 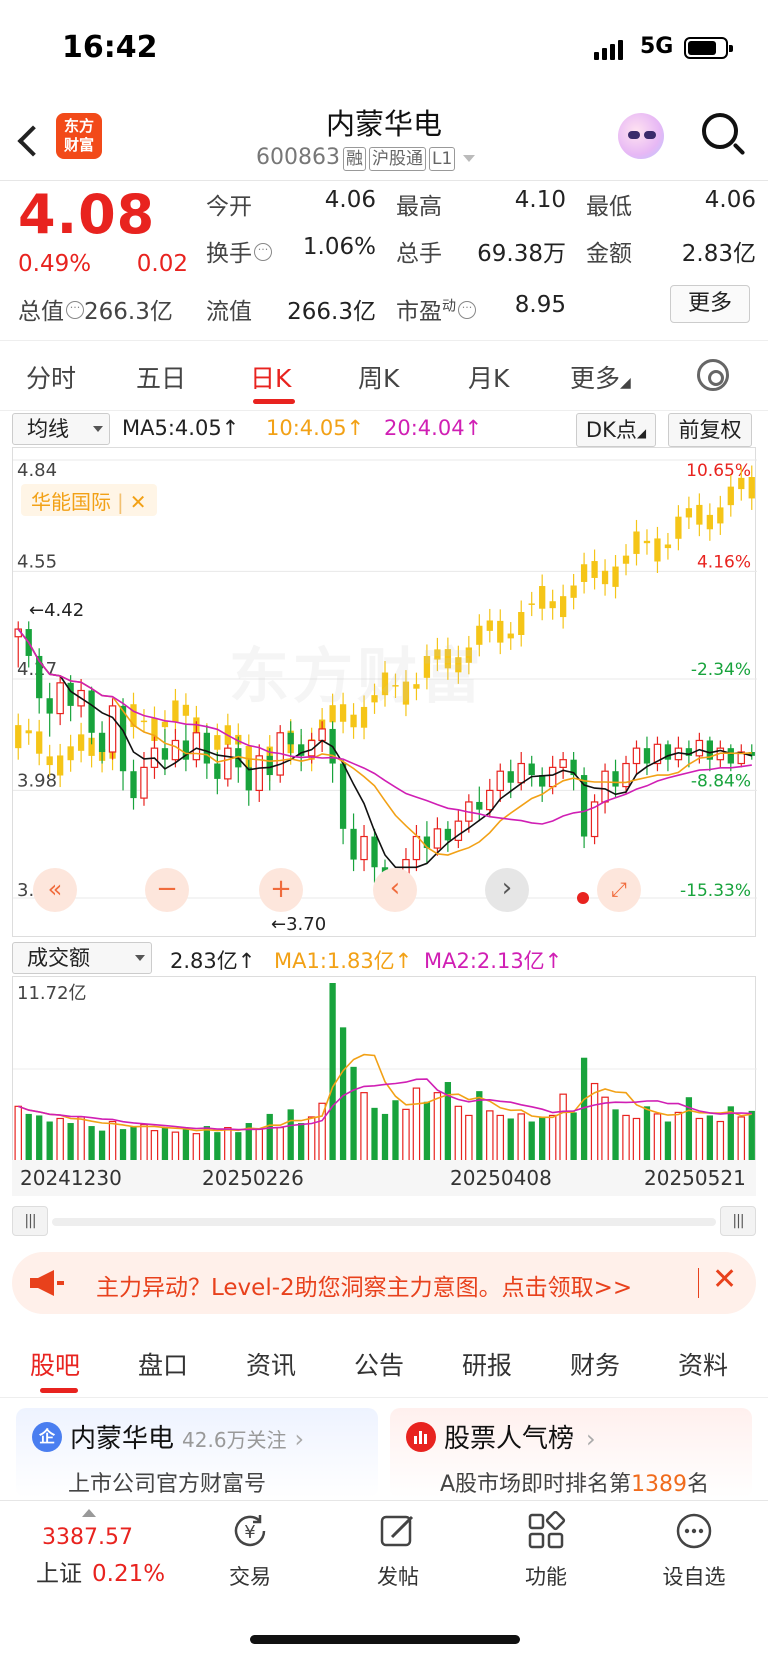 I want to click on dk-point-button: DK点◢, so click(x=616, y=430).